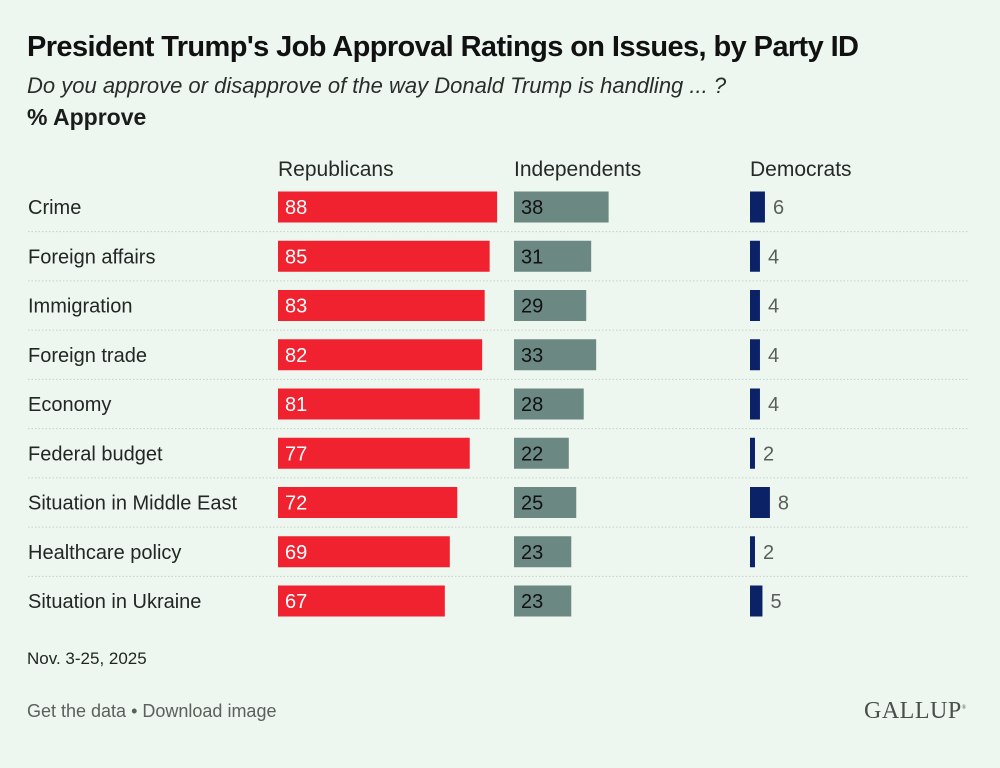 This screenshot has height=768, width=1000. Describe the element at coordinates (532, 257) in the screenshot. I see `value-label-independents: 31` at that location.